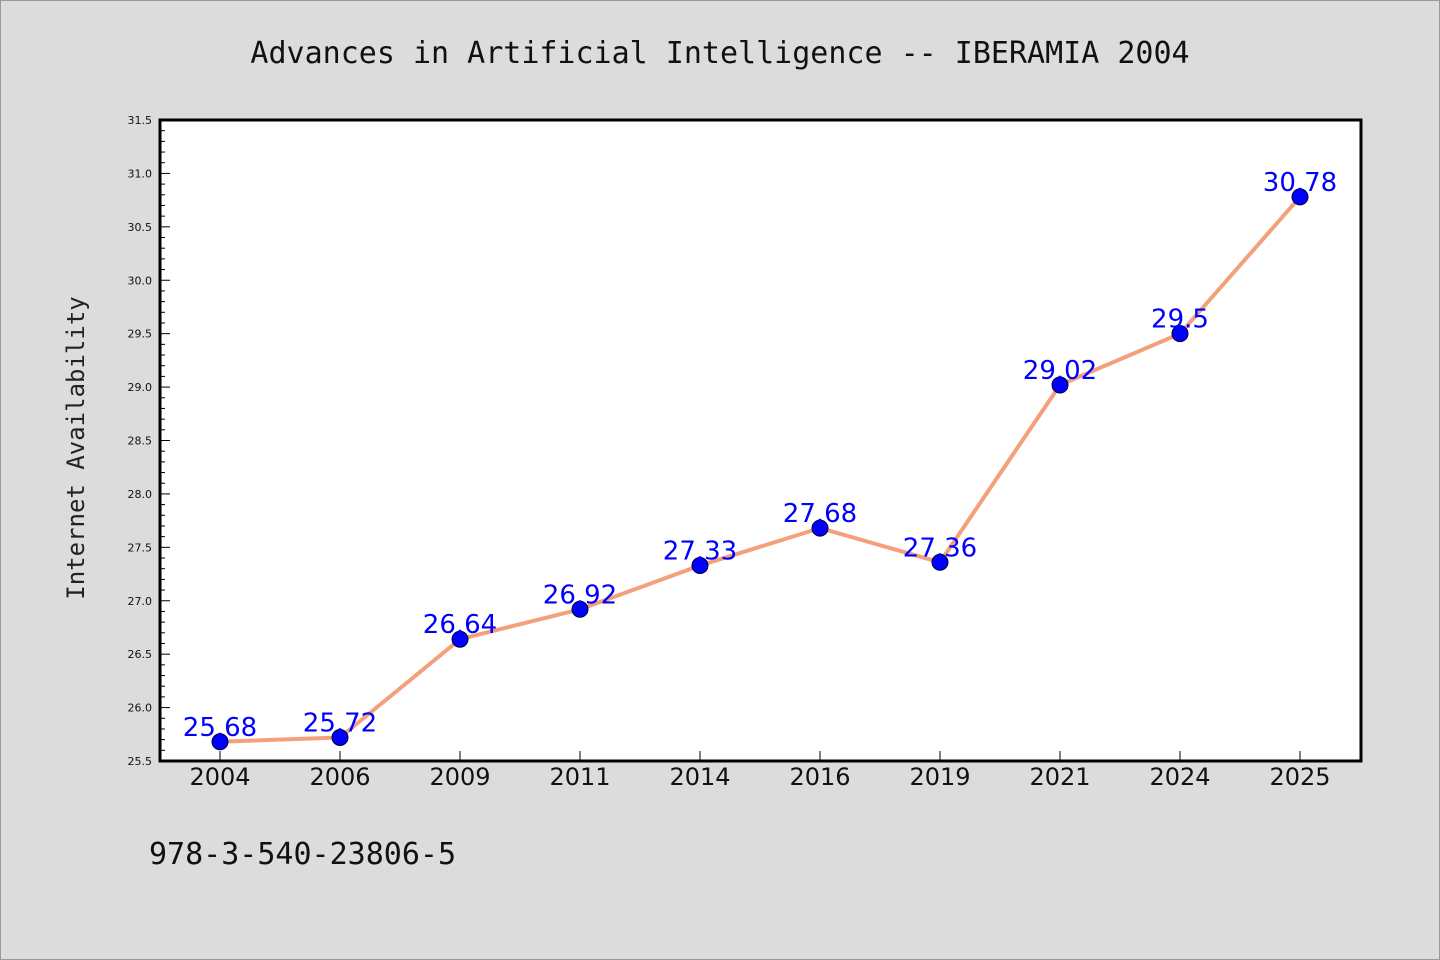 The height and width of the screenshot is (960, 1440). What do you see at coordinates (140, 441) in the screenshot?
I see `y-tick-label: 28.5` at bounding box center [140, 441].